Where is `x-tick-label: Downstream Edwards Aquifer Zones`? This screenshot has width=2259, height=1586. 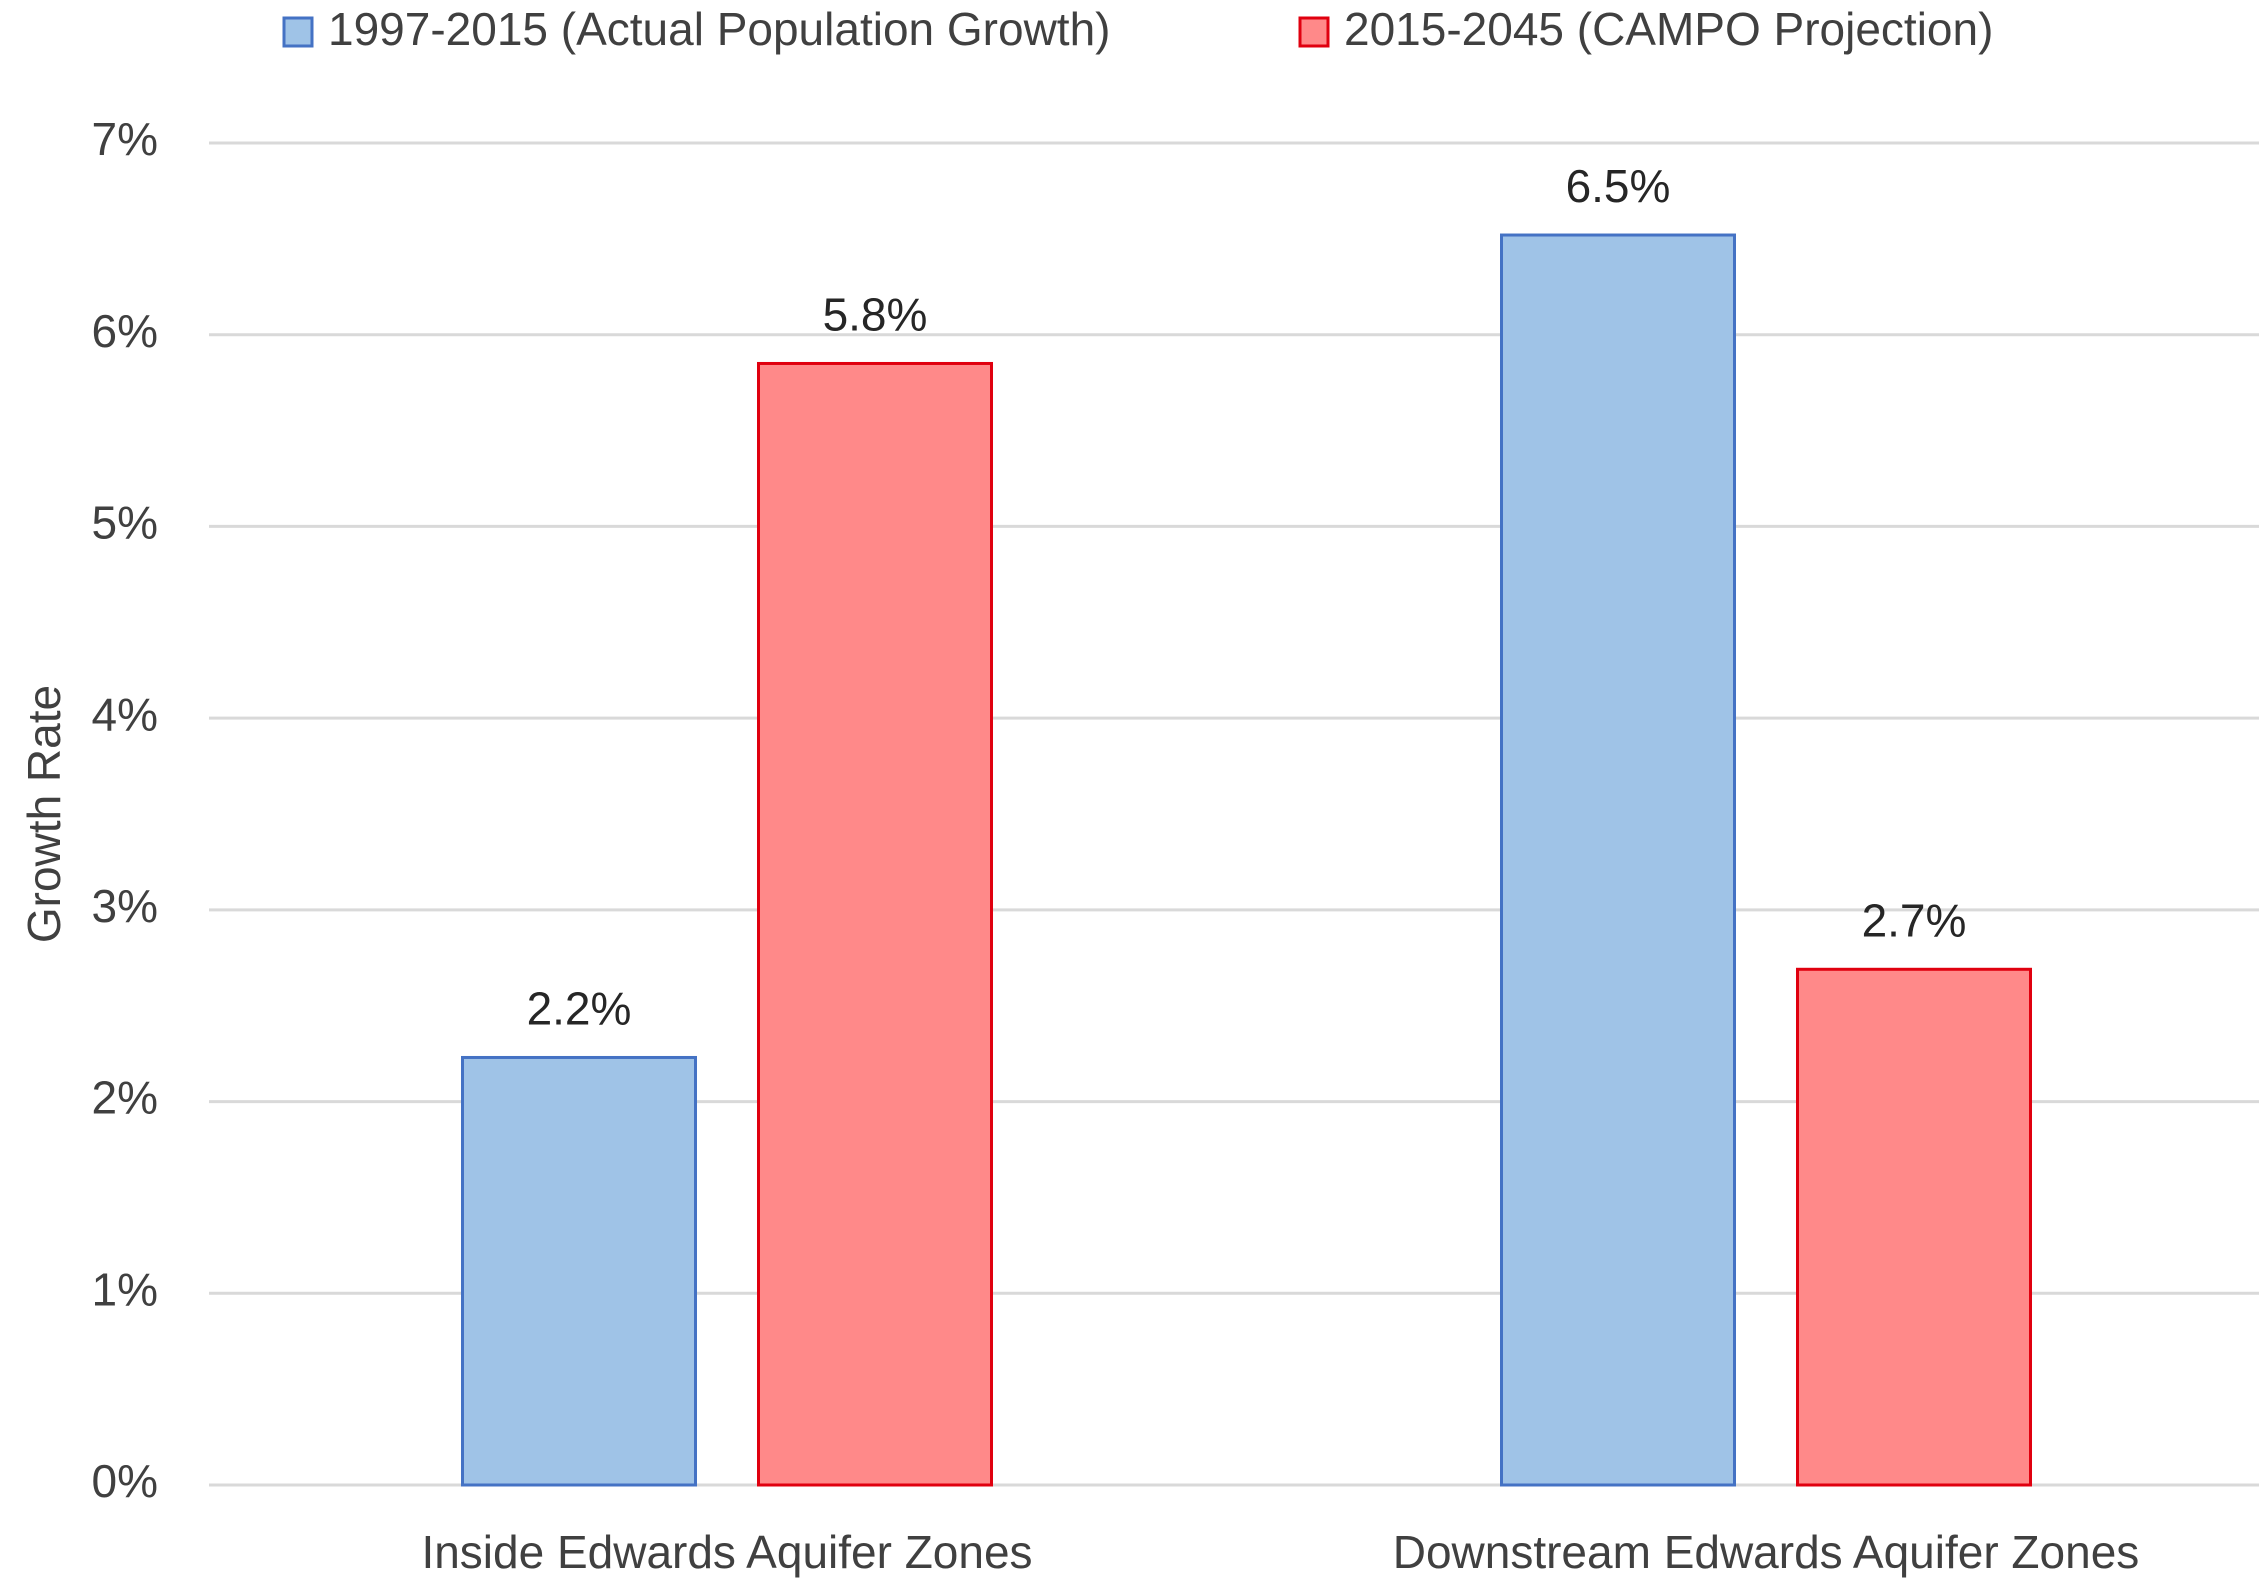
x-tick-label: Downstream Edwards Aquifer Zones is located at coordinates (1766, 1552).